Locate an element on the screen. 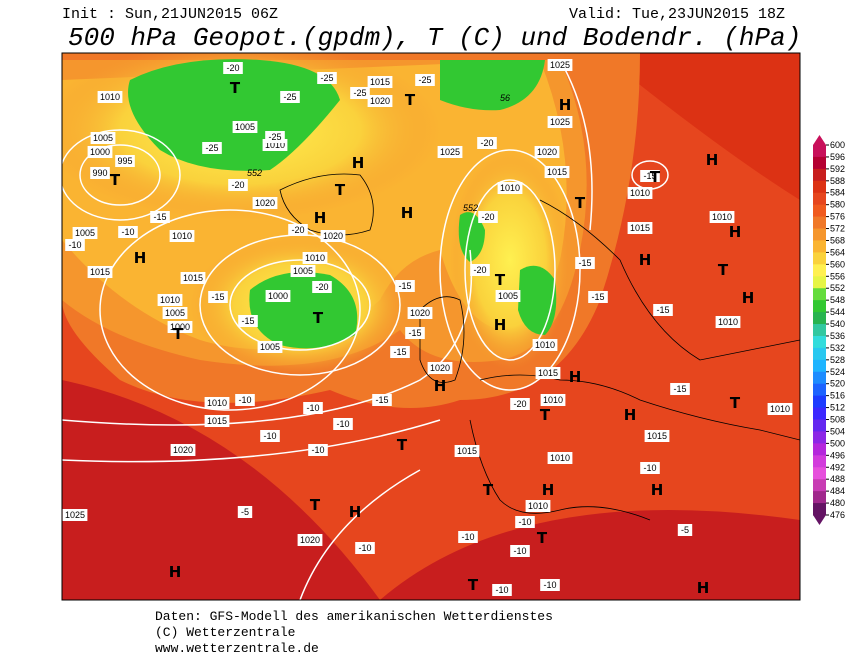 The image size is (850, 657). temperature-label: -25 is located at coordinates (326, 78).